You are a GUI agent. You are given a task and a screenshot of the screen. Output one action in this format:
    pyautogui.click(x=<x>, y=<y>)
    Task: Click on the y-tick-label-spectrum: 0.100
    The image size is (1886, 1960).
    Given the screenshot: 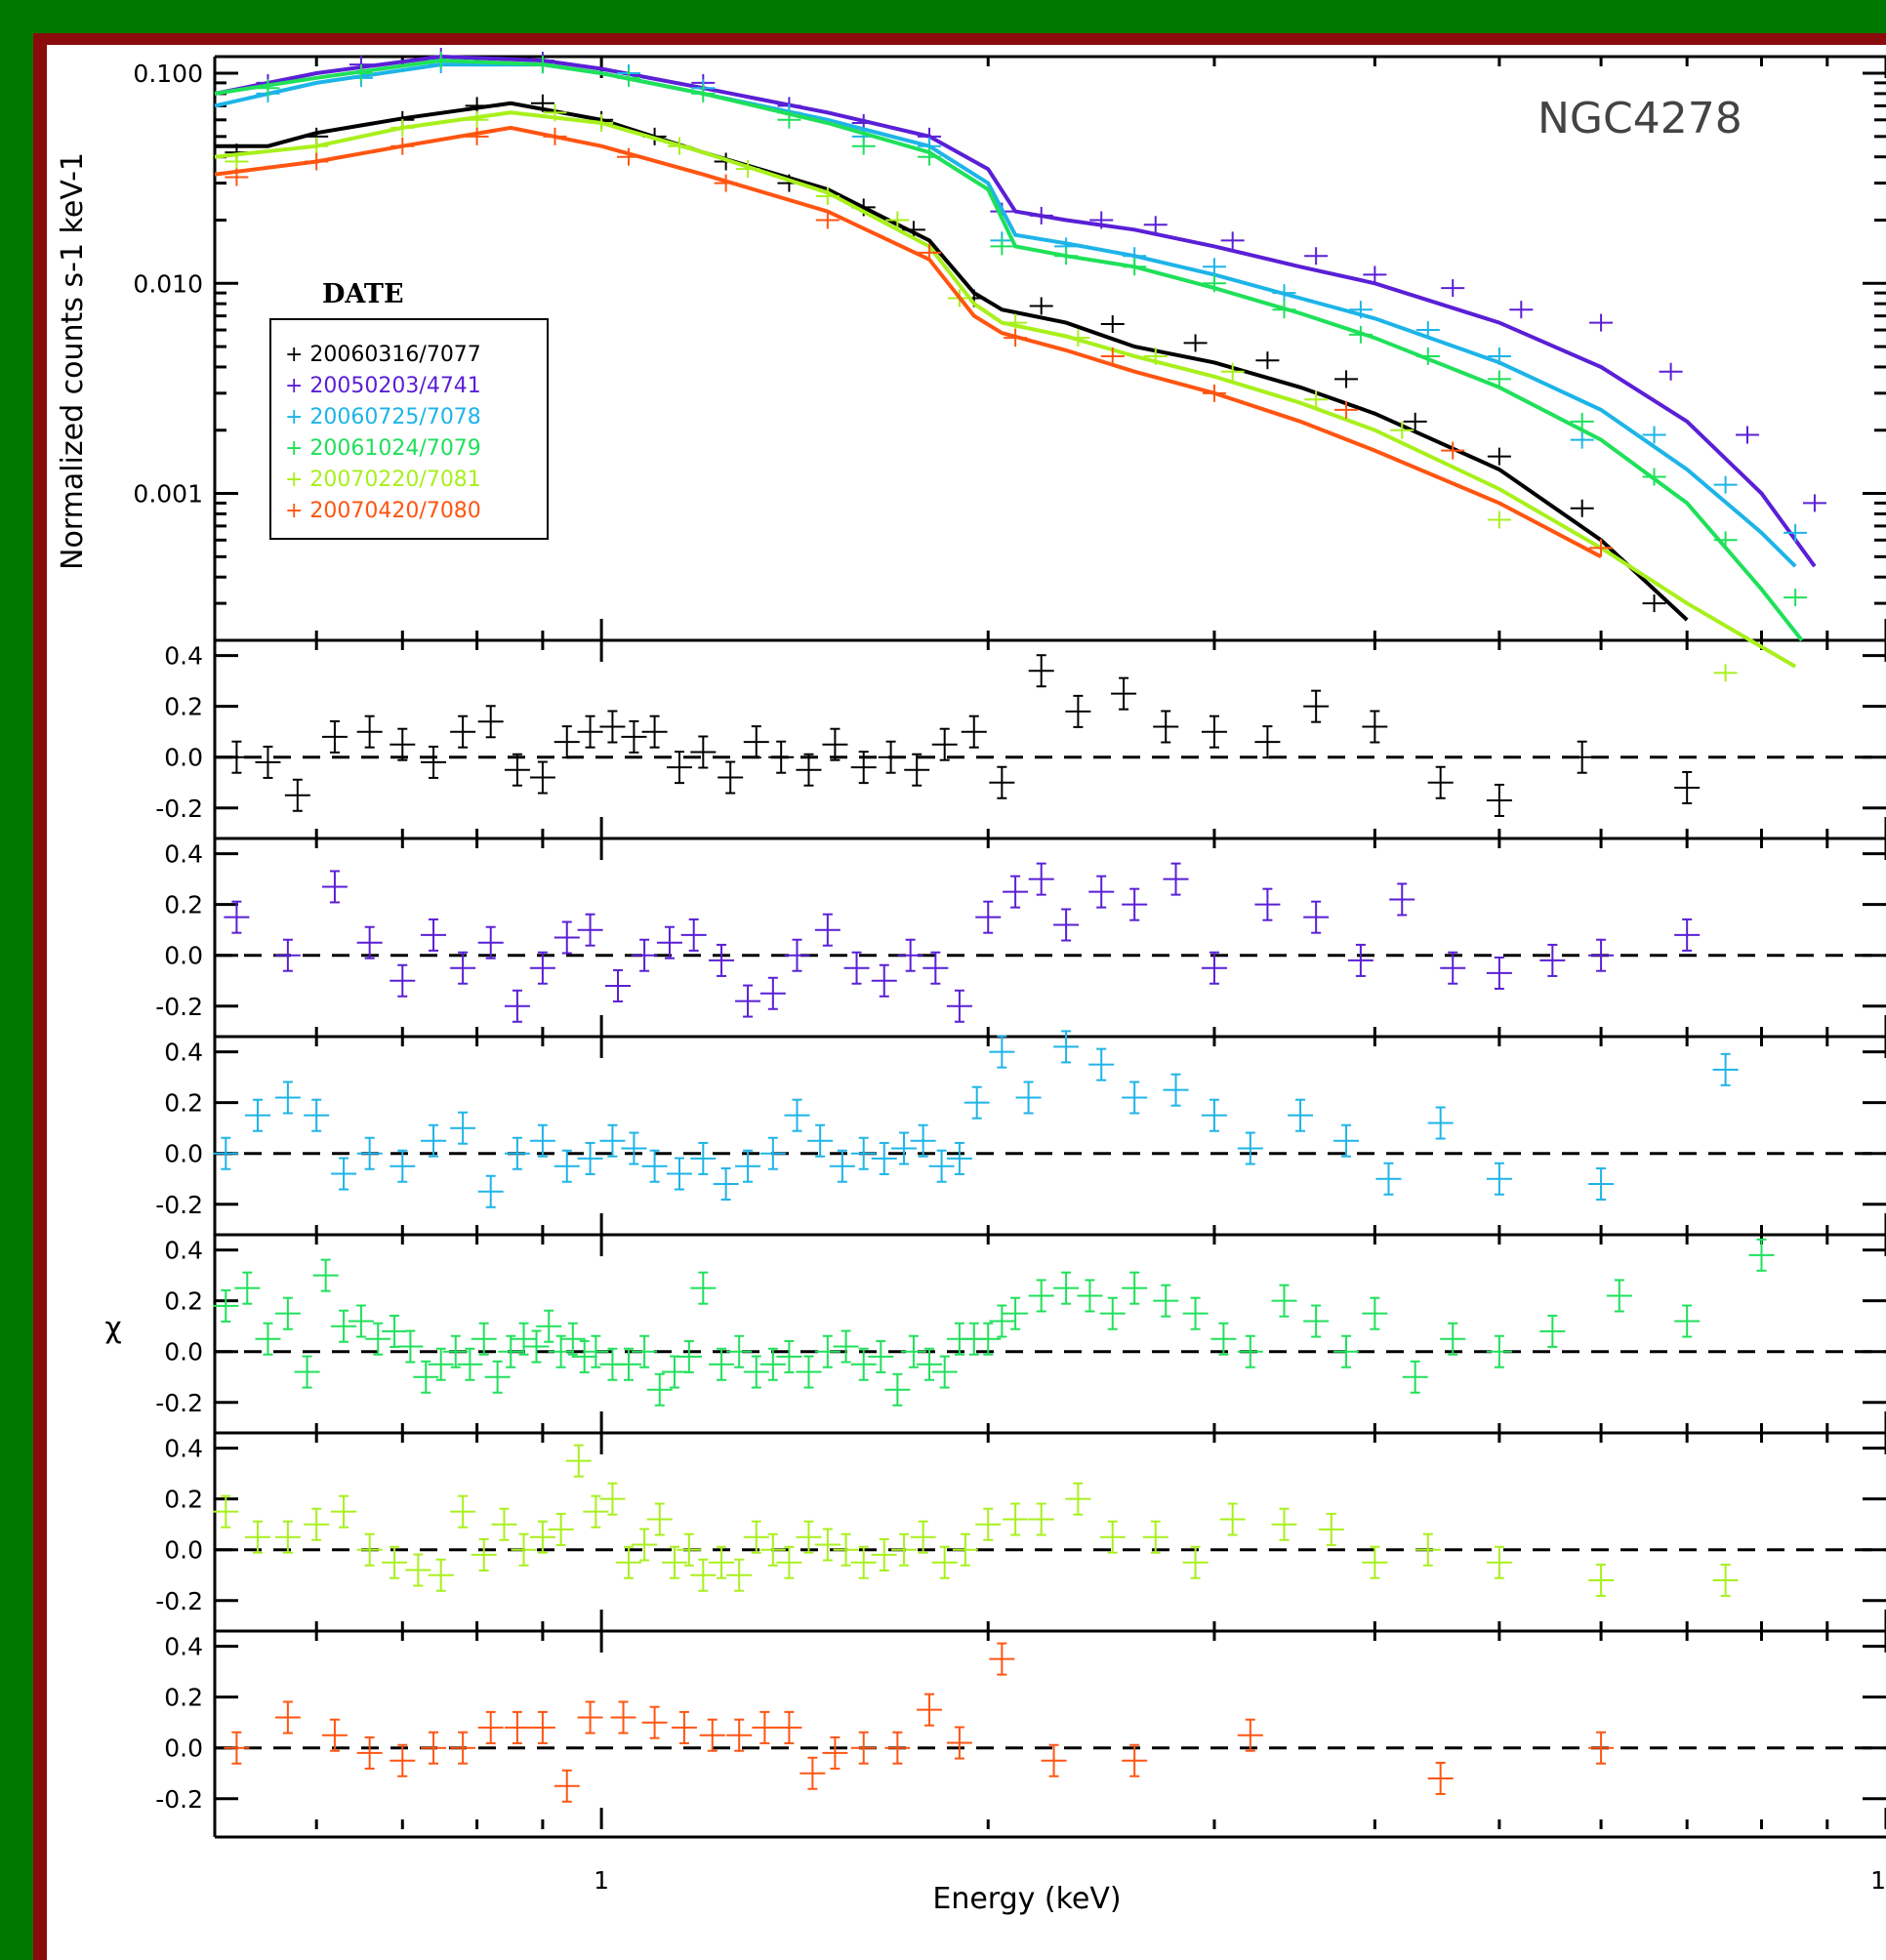 What is the action you would take?
    pyautogui.click(x=168, y=74)
    